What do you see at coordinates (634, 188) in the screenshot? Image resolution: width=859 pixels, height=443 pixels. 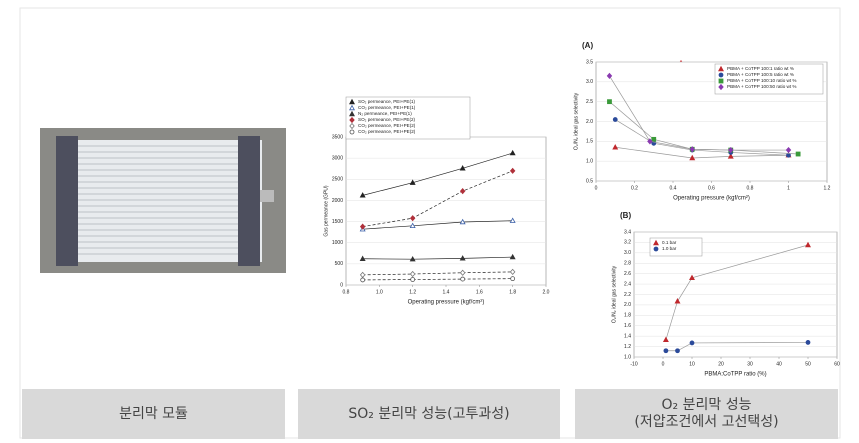 I see `x-tick-label: 0.2` at bounding box center [634, 188].